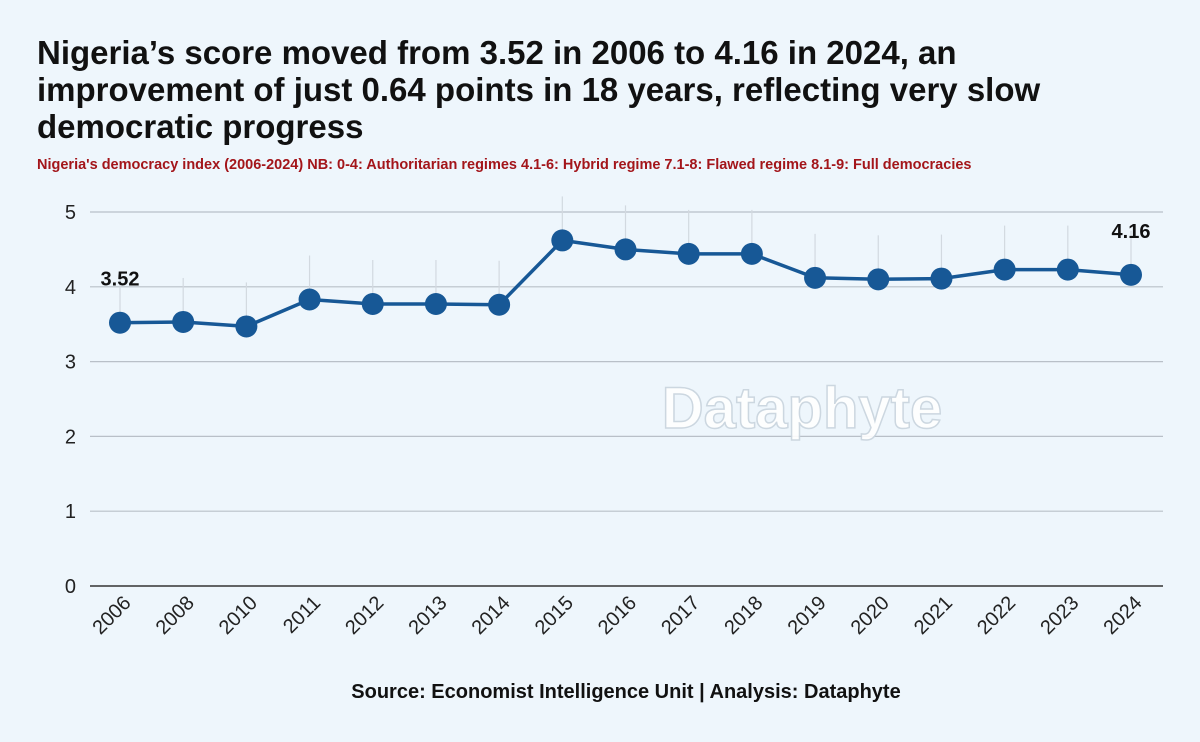 Image resolution: width=1200 pixels, height=742 pixels. What do you see at coordinates (996, 615) in the screenshot?
I see `x-tick-label: 2022` at bounding box center [996, 615].